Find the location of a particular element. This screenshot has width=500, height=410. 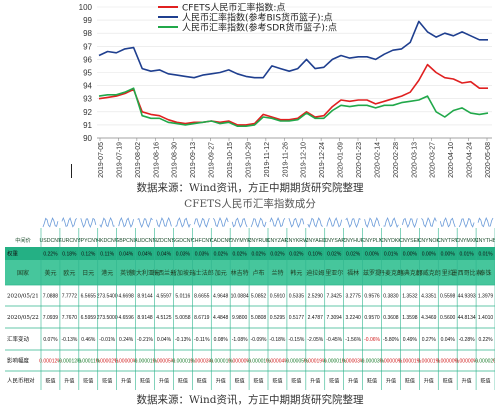

table-cell: 3.2775 is located at coordinates (353, 297).